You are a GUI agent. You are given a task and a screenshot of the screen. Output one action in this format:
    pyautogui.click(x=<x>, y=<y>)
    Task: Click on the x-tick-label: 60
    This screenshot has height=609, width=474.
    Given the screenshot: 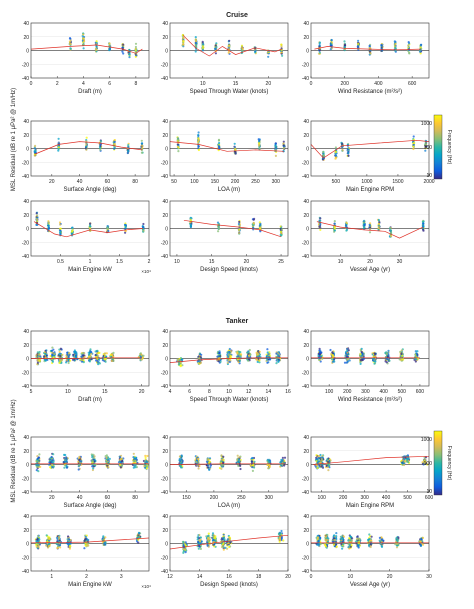 What is the action you would take?
    pyautogui.click(x=108, y=498)
    